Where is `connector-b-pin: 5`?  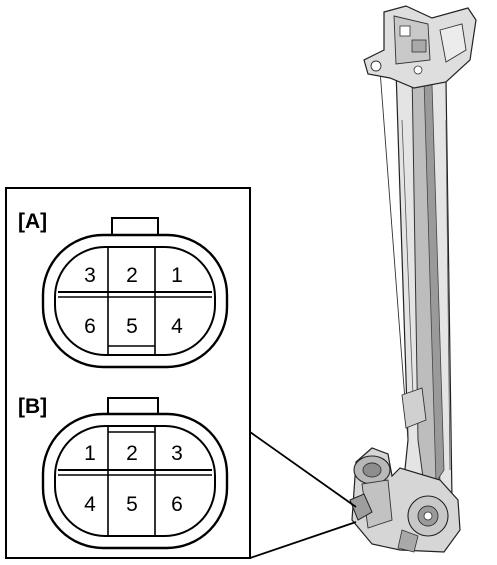
connector-b-pin: 5 is located at coordinates (132, 504).